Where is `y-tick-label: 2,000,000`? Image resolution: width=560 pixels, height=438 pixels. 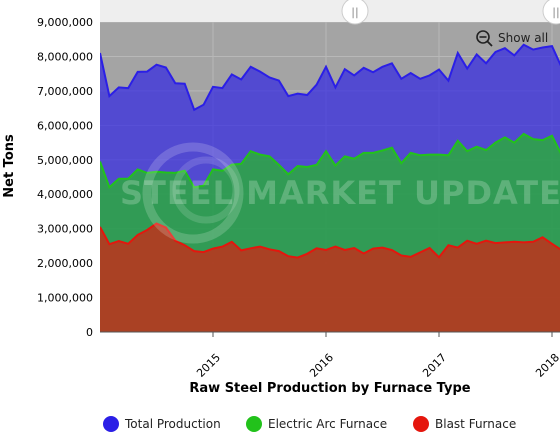
y-tick-label: 2,000,000 is located at coordinates (65, 263).